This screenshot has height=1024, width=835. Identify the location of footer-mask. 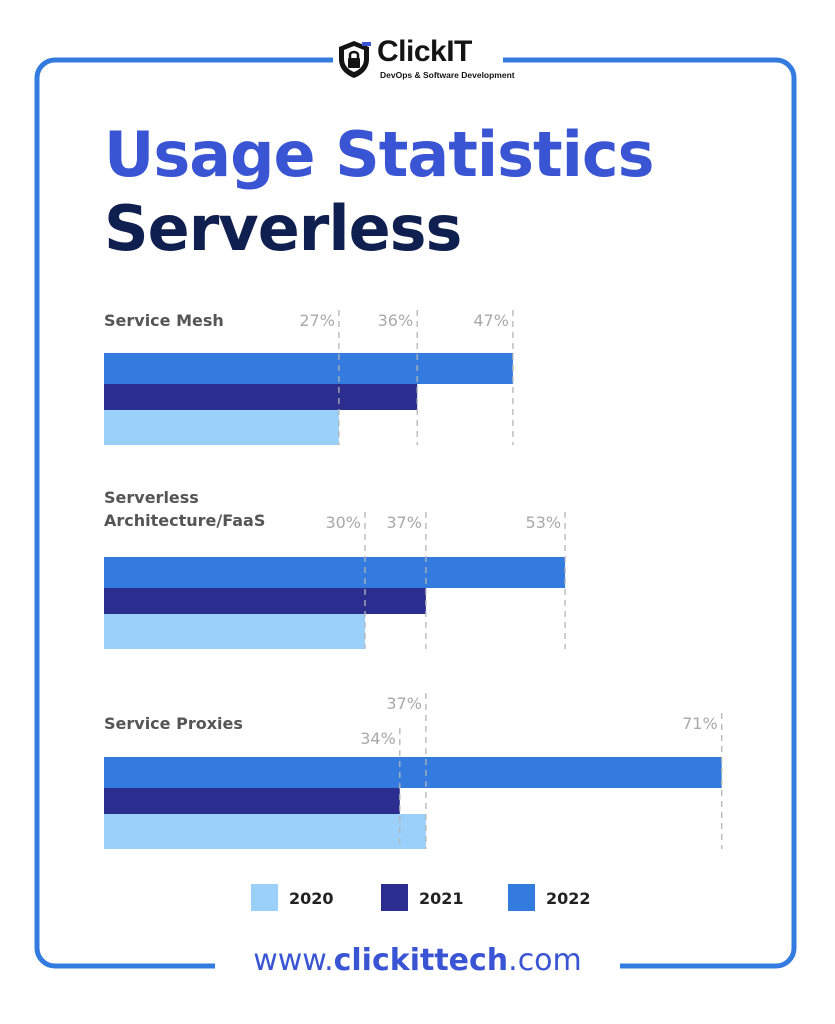
(417, 966).